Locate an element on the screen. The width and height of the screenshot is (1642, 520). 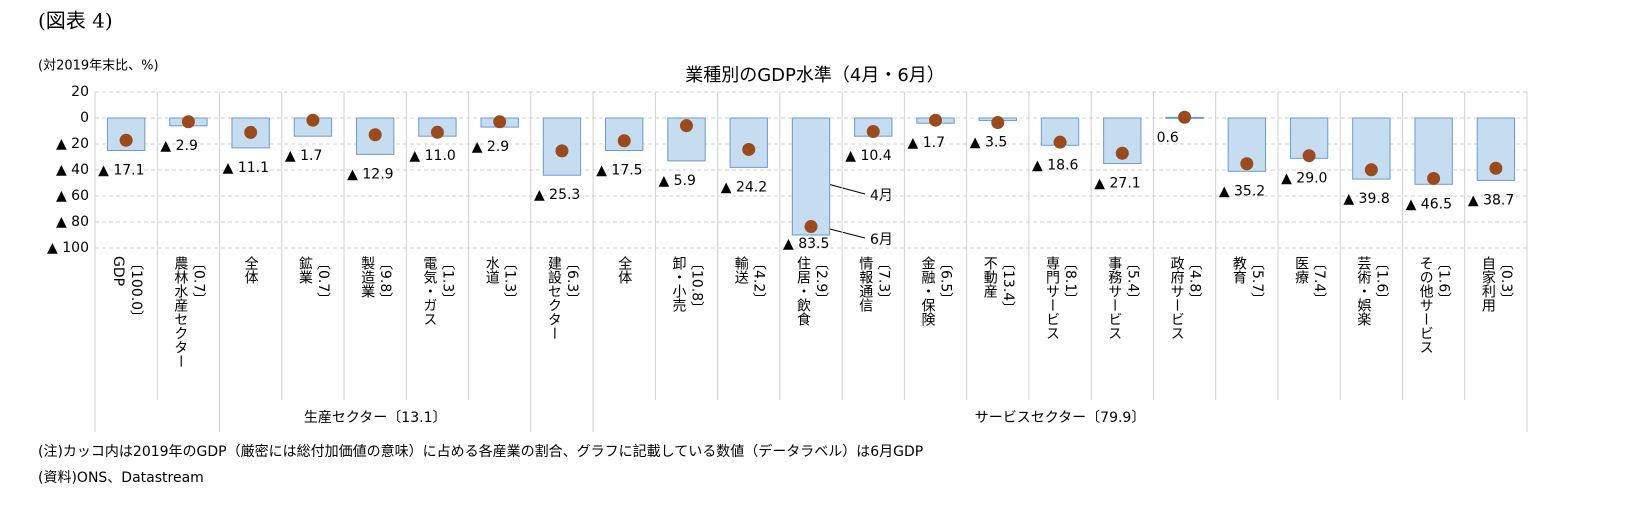
x-tick-share: 〔8.1〕 is located at coordinates (1070, 281).